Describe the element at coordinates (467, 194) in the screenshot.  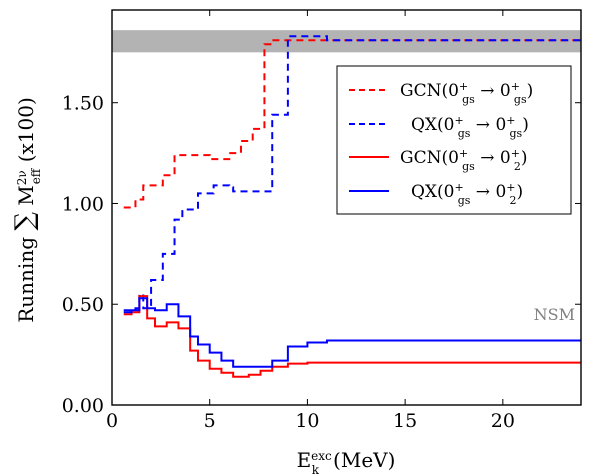
I see `legend-label-4: QX(0+ gs → 0+ 2)` at that location.